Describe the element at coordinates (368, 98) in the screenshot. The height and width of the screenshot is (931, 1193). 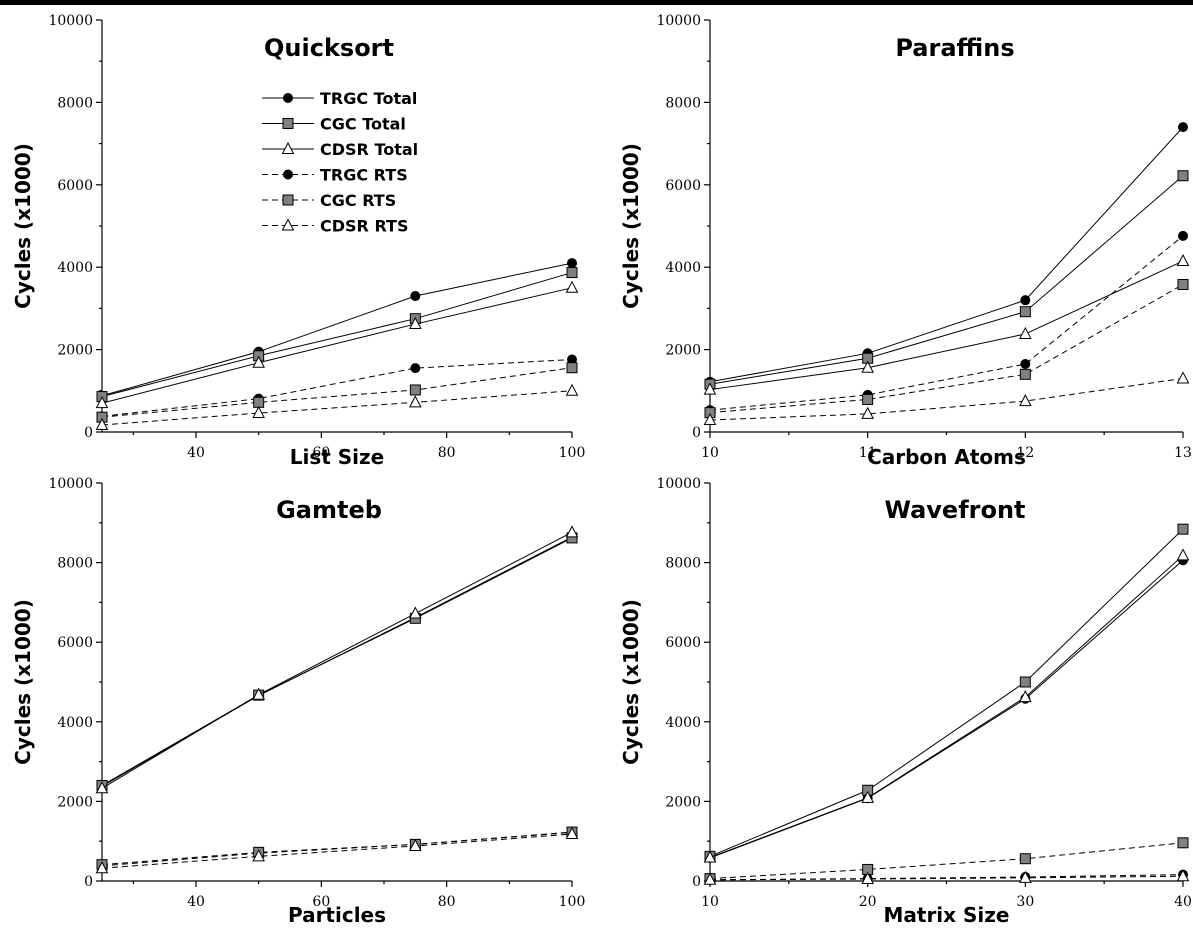
I see `legend-label: TRGC Total` at that location.